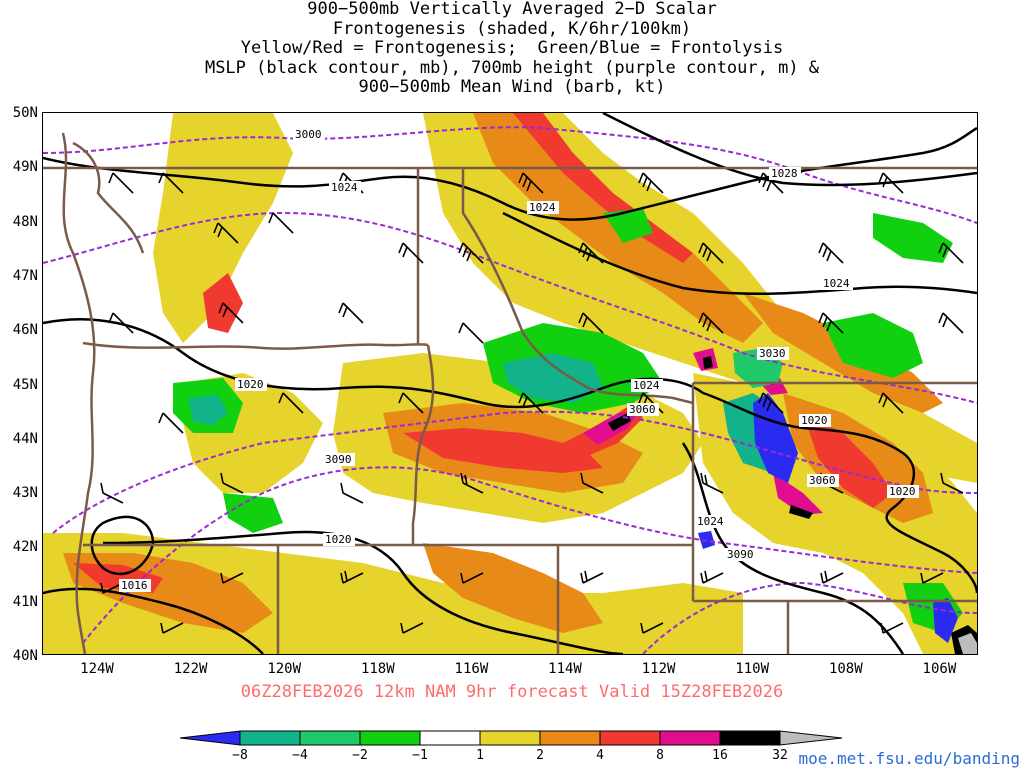 Image resolution: width=1024 pixels, height=768 pixels. I want to click on colorbar-tick-label: 2, so click(540, 755).